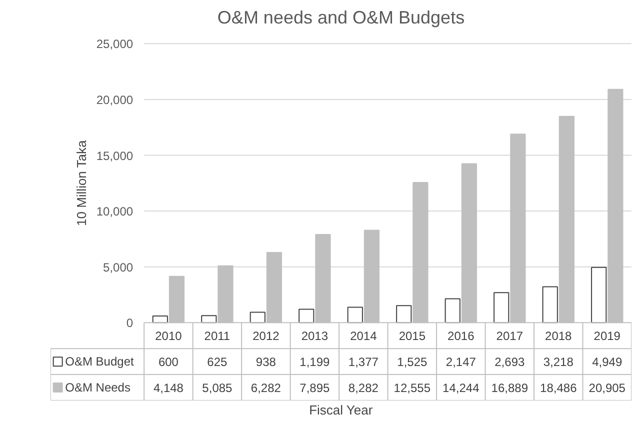 The height and width of the screenshot is (437, 643). I want to click on y-tick-label: 25,000, so click(115, 44).